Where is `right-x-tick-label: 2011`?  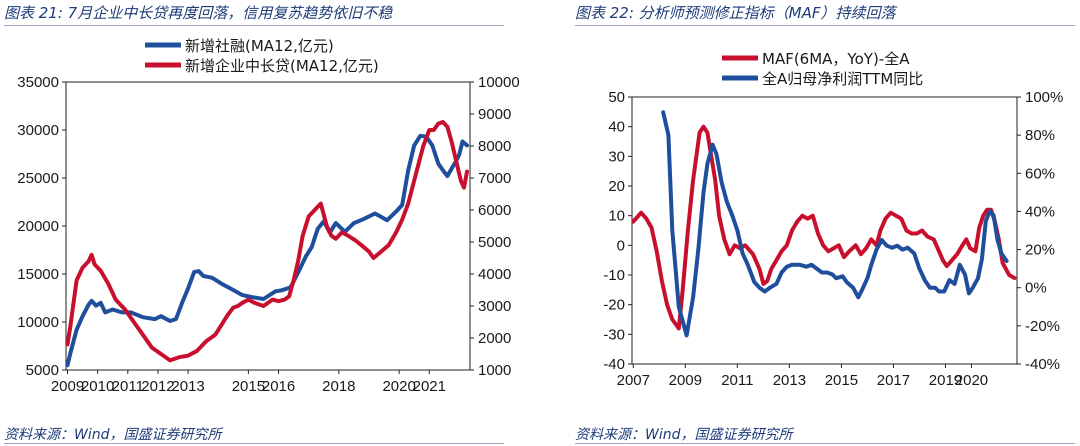
right-x-tick-label: 2011 is located at coordinates (737, 380).